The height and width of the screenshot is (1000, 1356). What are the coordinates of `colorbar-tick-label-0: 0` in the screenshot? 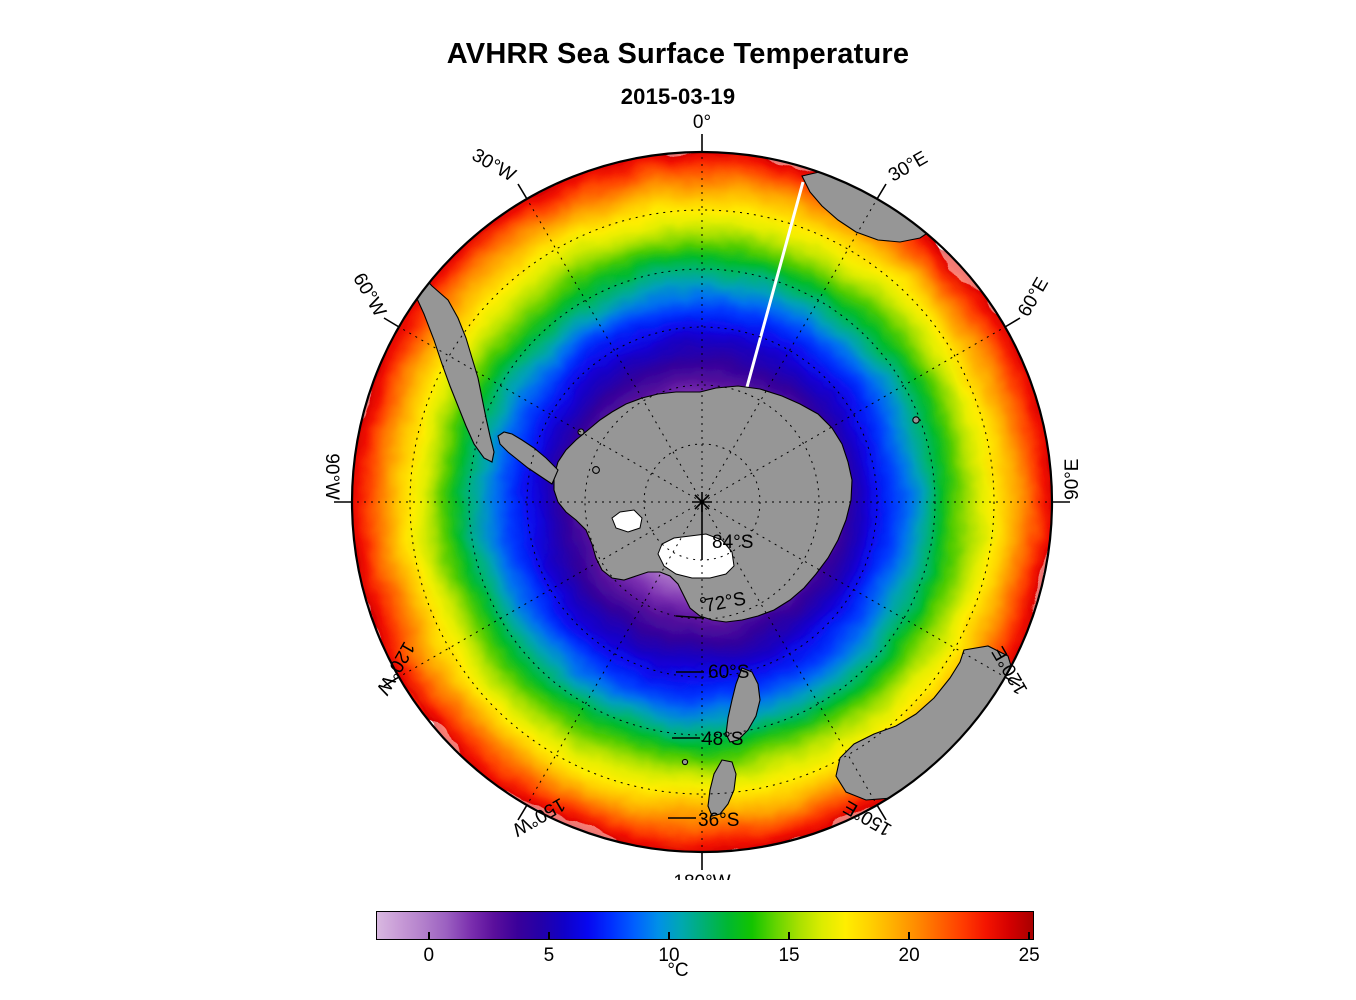 It's located at (429, 955).